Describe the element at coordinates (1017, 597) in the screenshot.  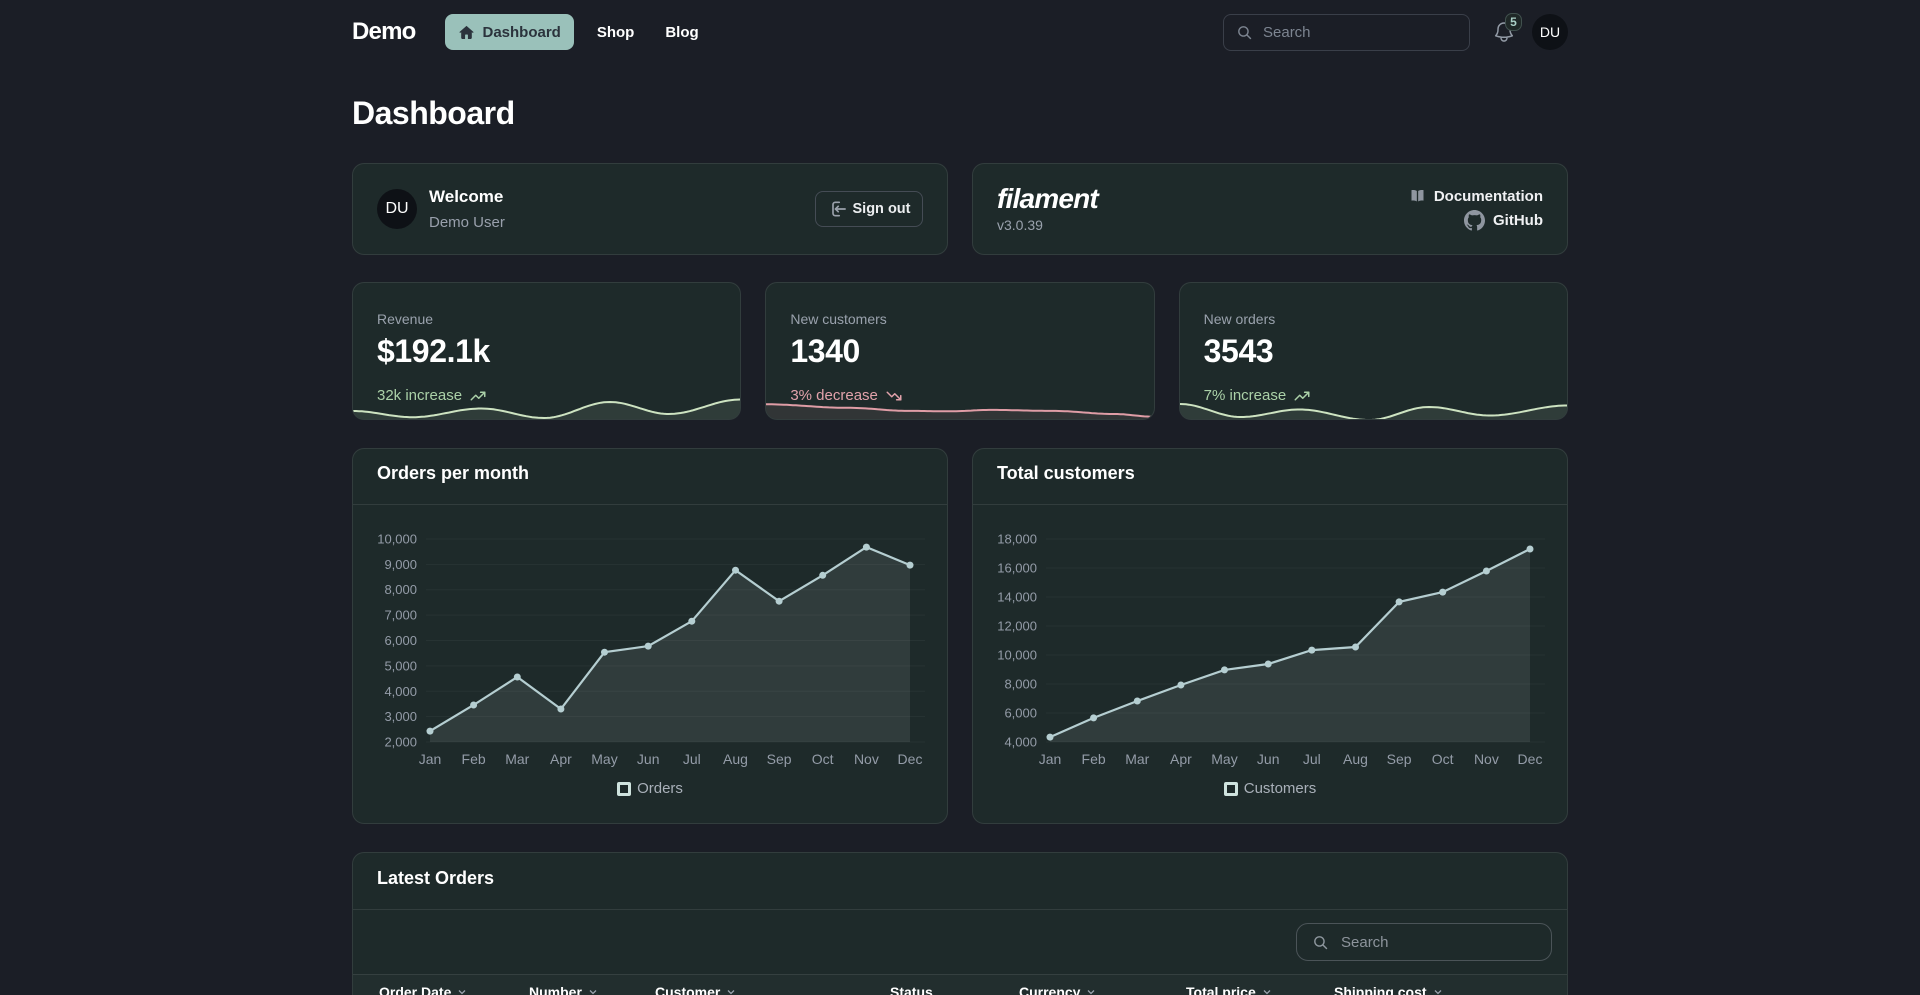
I see `svg-text: 14,000` at that location.